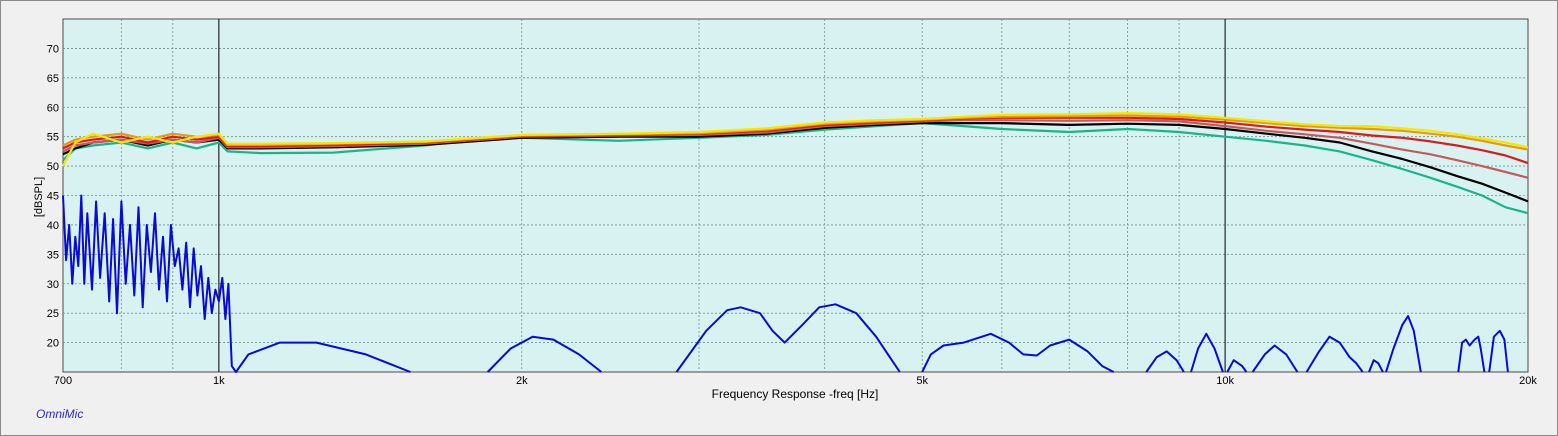 This screenshot has width=1558, height=436. Describe the element at coordinates (53, 79) in the screenshot. I see `y-tick-label: 65` at that location.